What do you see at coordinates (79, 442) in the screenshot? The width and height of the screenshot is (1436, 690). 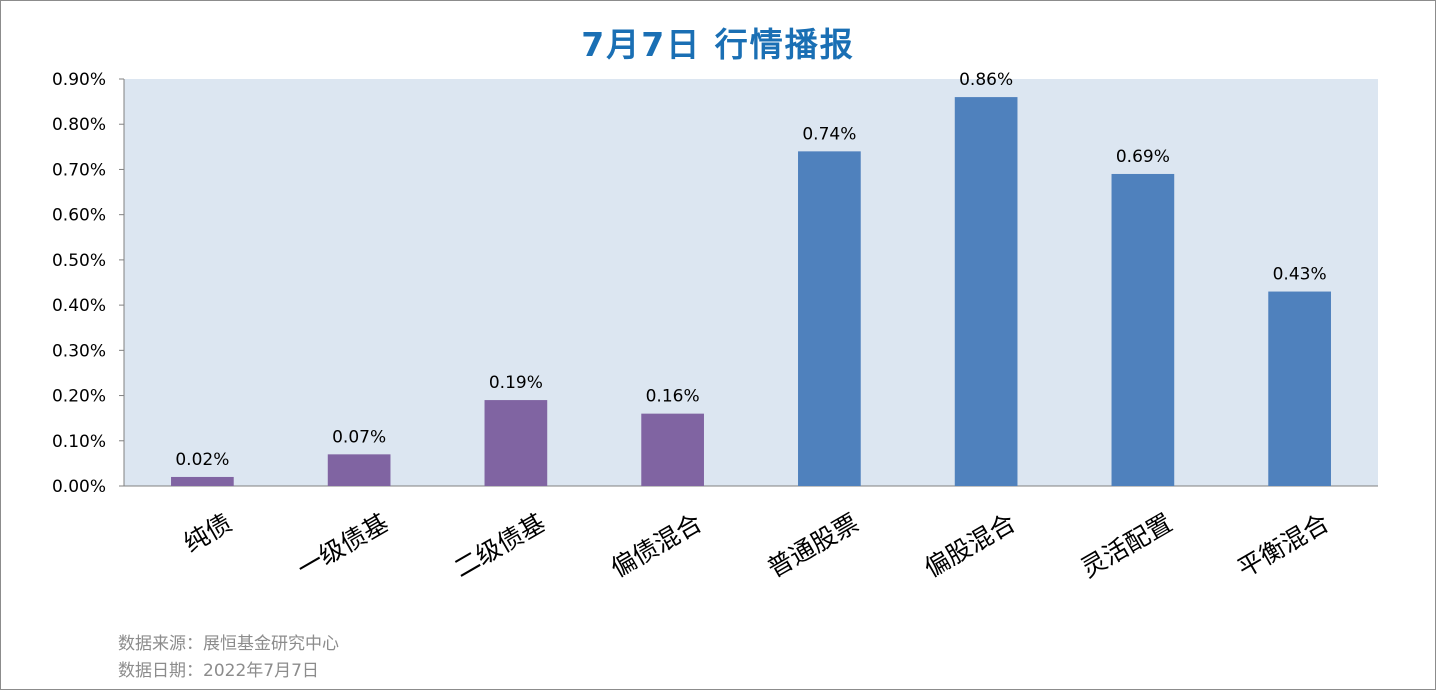 I see `y-tick-label: 0.10%` at bounding box center [79, 442].